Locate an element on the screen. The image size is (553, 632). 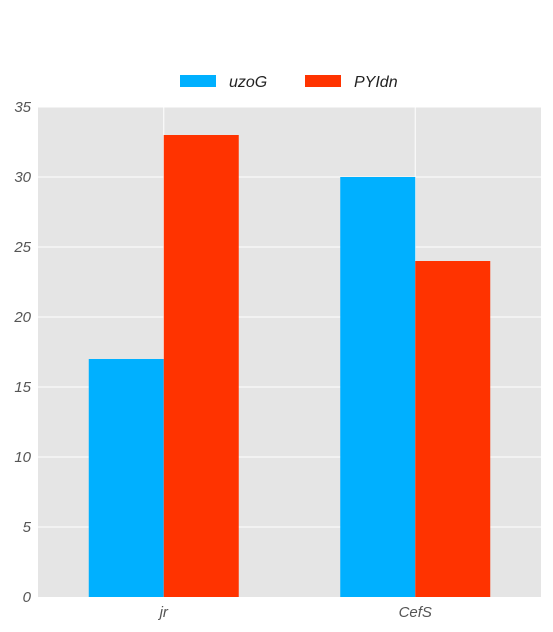
y-tick-label: 25 is located at coordinates (22, 247).